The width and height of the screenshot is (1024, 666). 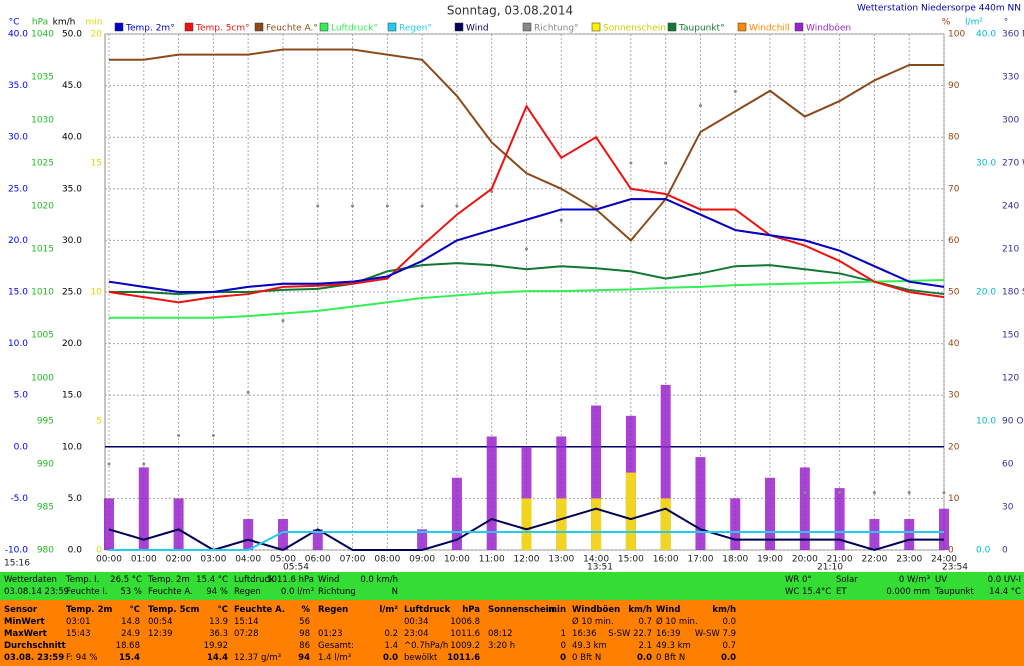 What do you see at coordinates (954, 138) in the screenshot?
I see `y-tick-label: 80` at bounding box center [954, 138].